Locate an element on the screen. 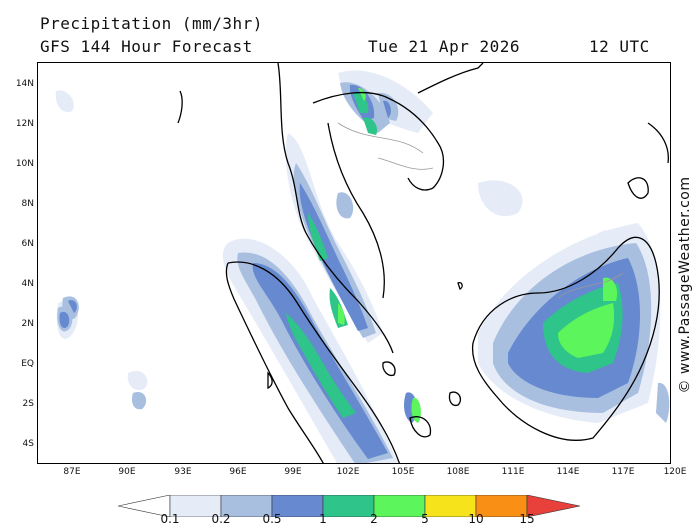 This screenshot has height=526, width=700. lat-label-12n: 12N is located at coordinates (24, 124).